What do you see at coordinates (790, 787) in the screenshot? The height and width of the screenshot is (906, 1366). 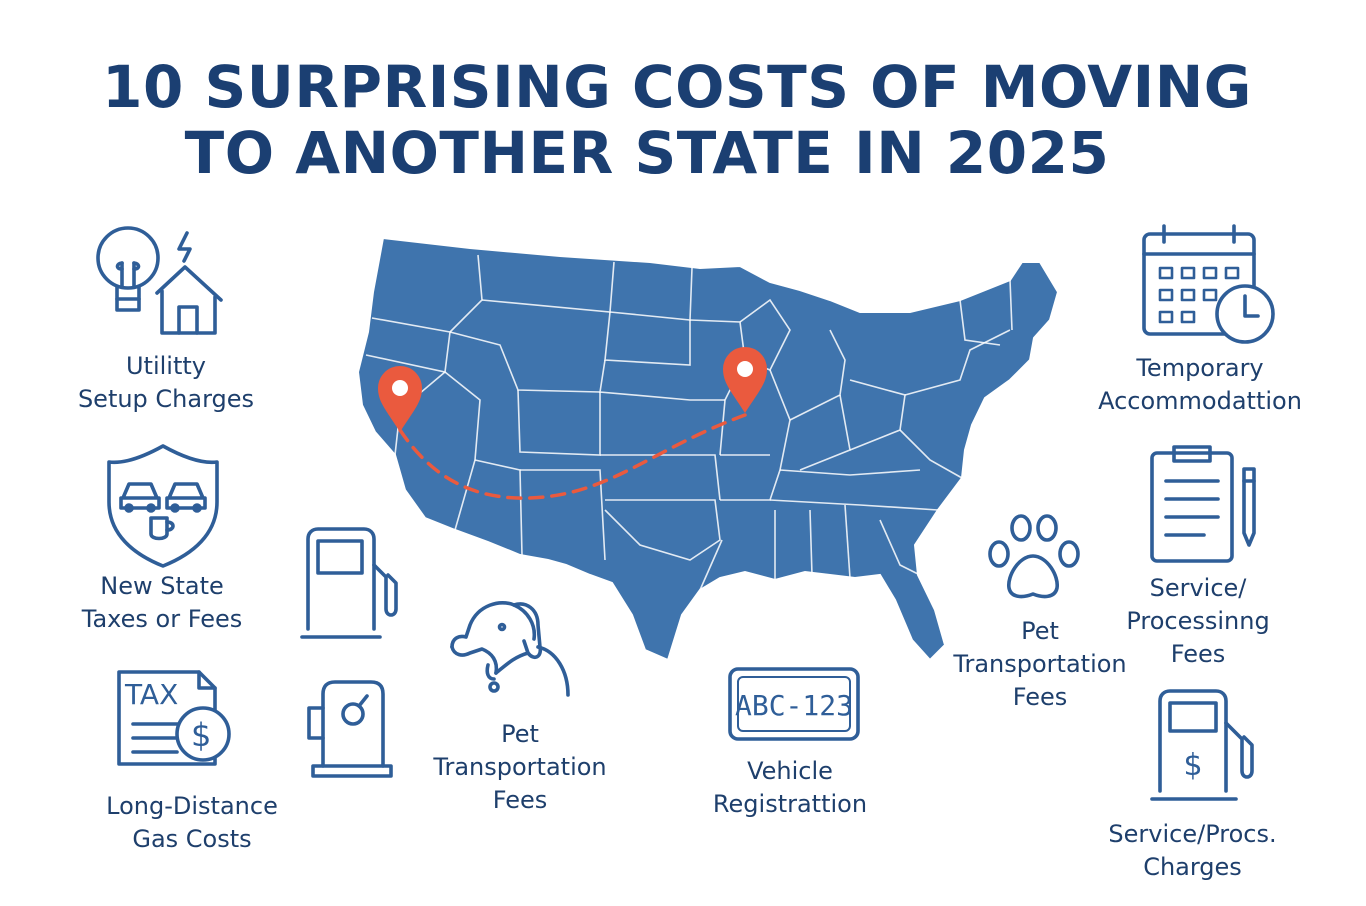 I see `vehicle-registration-label: Vehicle Registrattion` at bounding box center [790, 787].